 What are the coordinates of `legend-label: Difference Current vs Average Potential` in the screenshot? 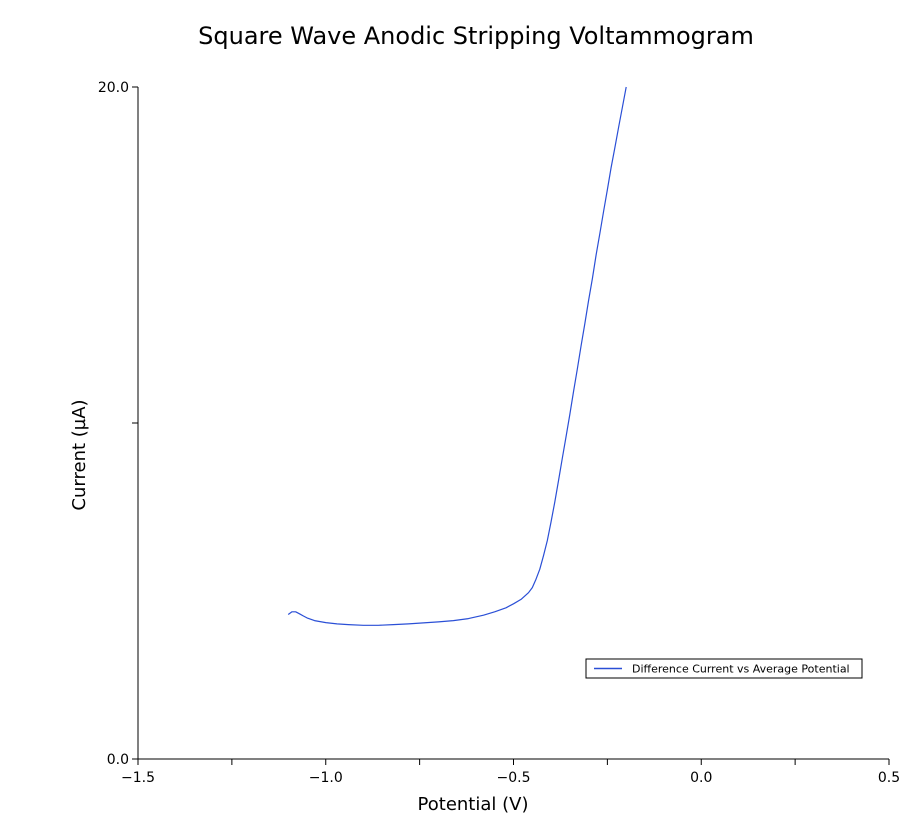 It's located at (741, 669).